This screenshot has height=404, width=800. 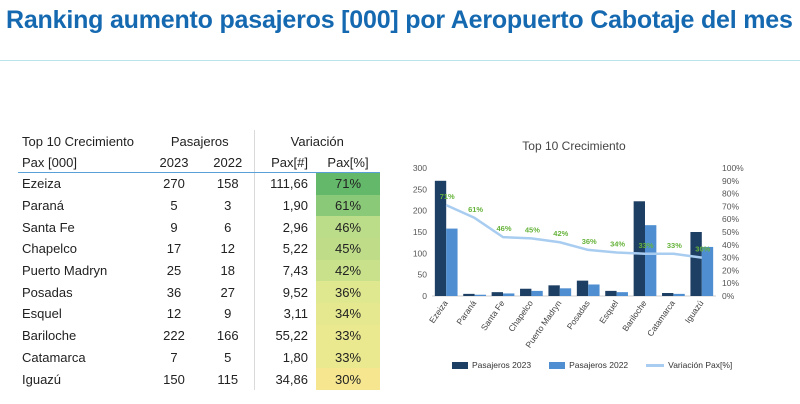 I want to click on pax-2022-cell: 9, so click(x=228, y=314).